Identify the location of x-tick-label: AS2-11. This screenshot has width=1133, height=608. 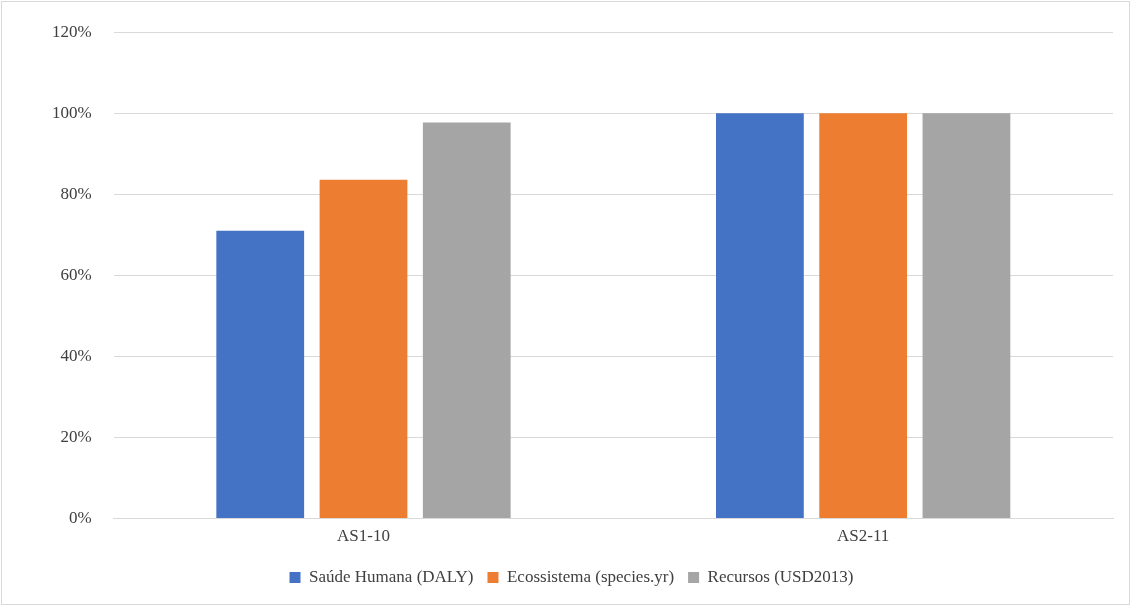
(863, 536).